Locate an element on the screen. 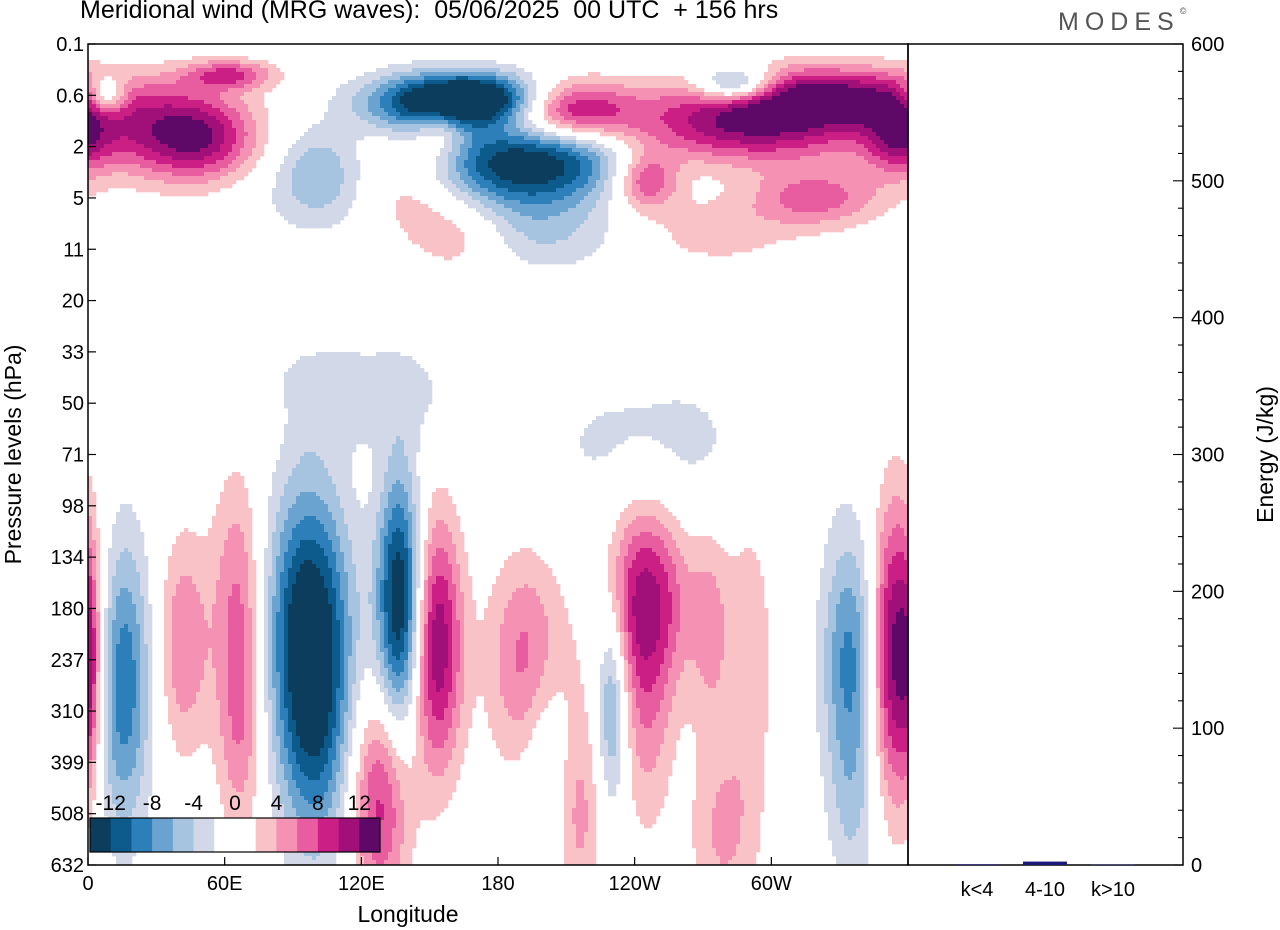 The image size is (1280, 930). x-tick-label: 180 is located at coordinates (497, 884).